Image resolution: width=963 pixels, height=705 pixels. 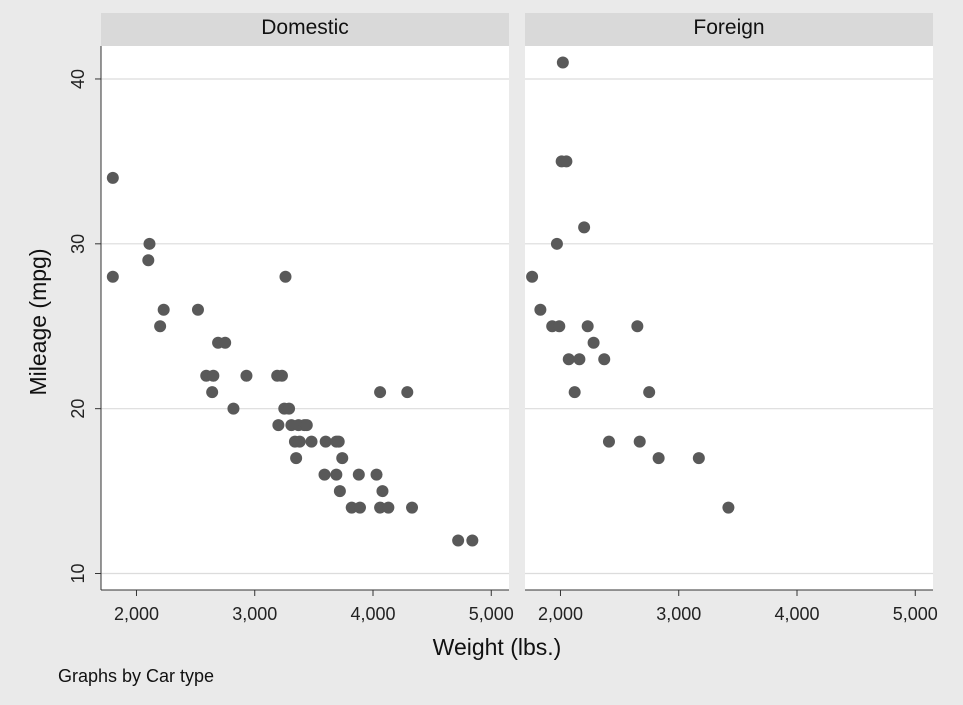 I want to click on y-tick-label: 40, so click(x=78, y=79).